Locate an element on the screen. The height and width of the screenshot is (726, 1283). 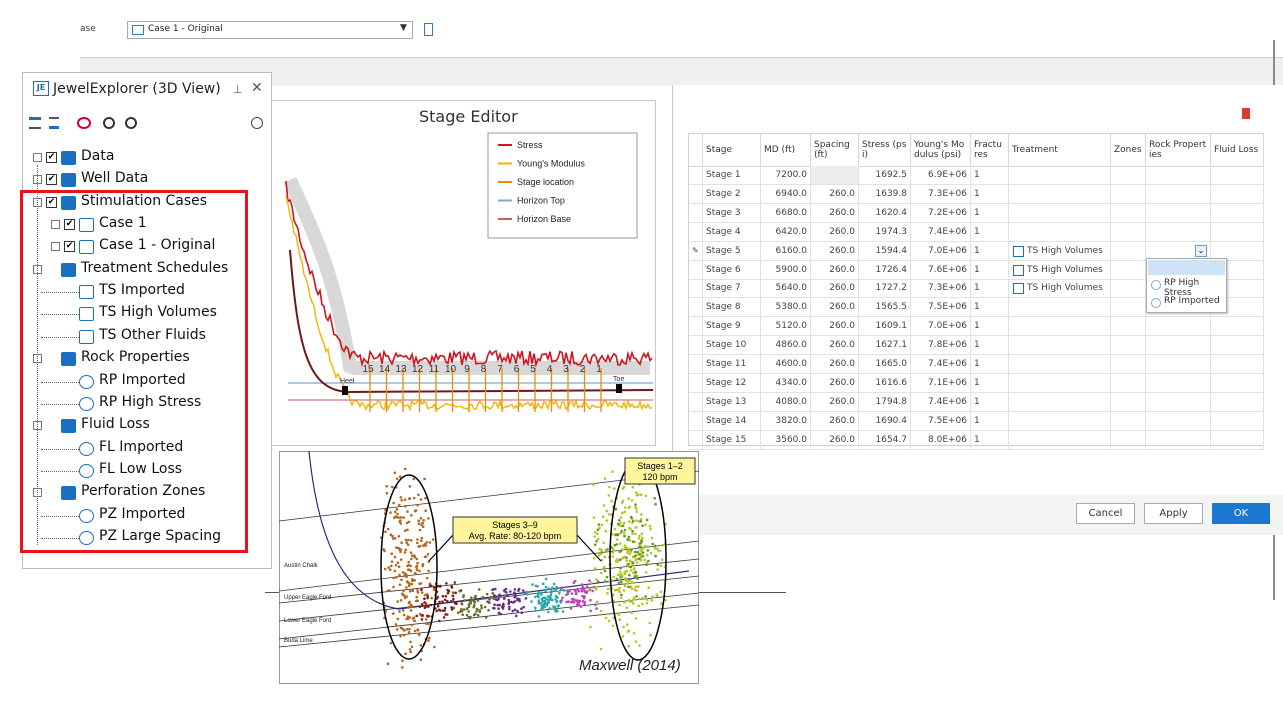
table-cell: 7.8E+06 is located at coordinates (941, 346).